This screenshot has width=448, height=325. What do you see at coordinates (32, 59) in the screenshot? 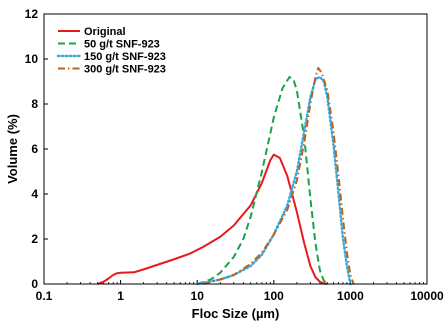
I see `y-tick-label: 10` at bounding box center [32, 59].